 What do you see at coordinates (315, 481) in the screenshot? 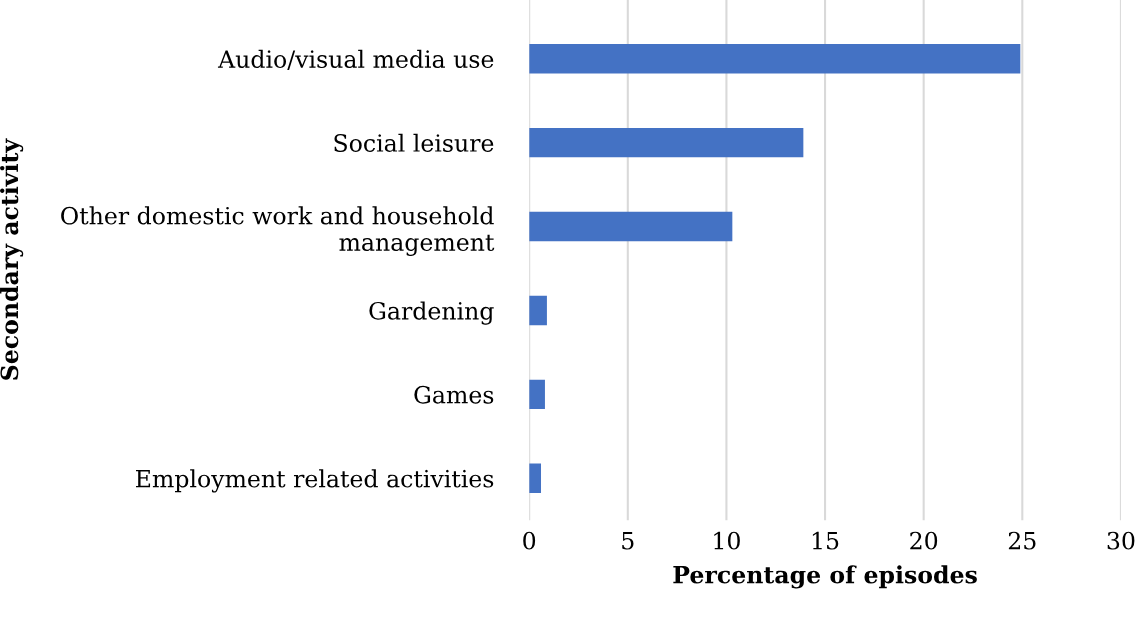
I see `y-tick-label: Employment related activities` at bounding box center [315, 481].